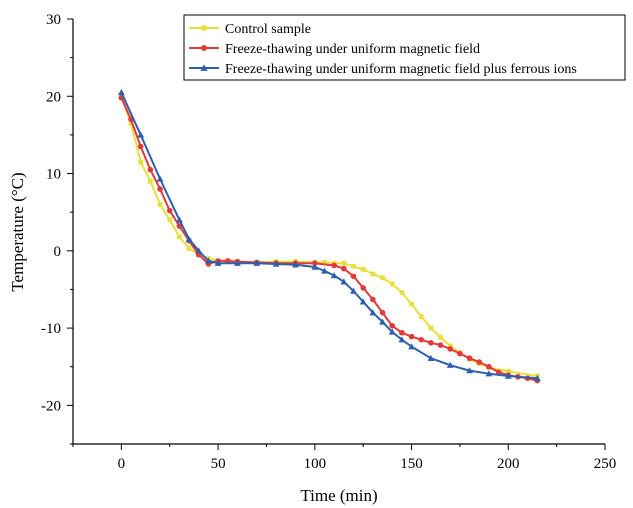 The image size is (633, 508). Describe the element at coordinates (122, 464) in the screenshot. I see `x-tick-label-0: 0` at that location.